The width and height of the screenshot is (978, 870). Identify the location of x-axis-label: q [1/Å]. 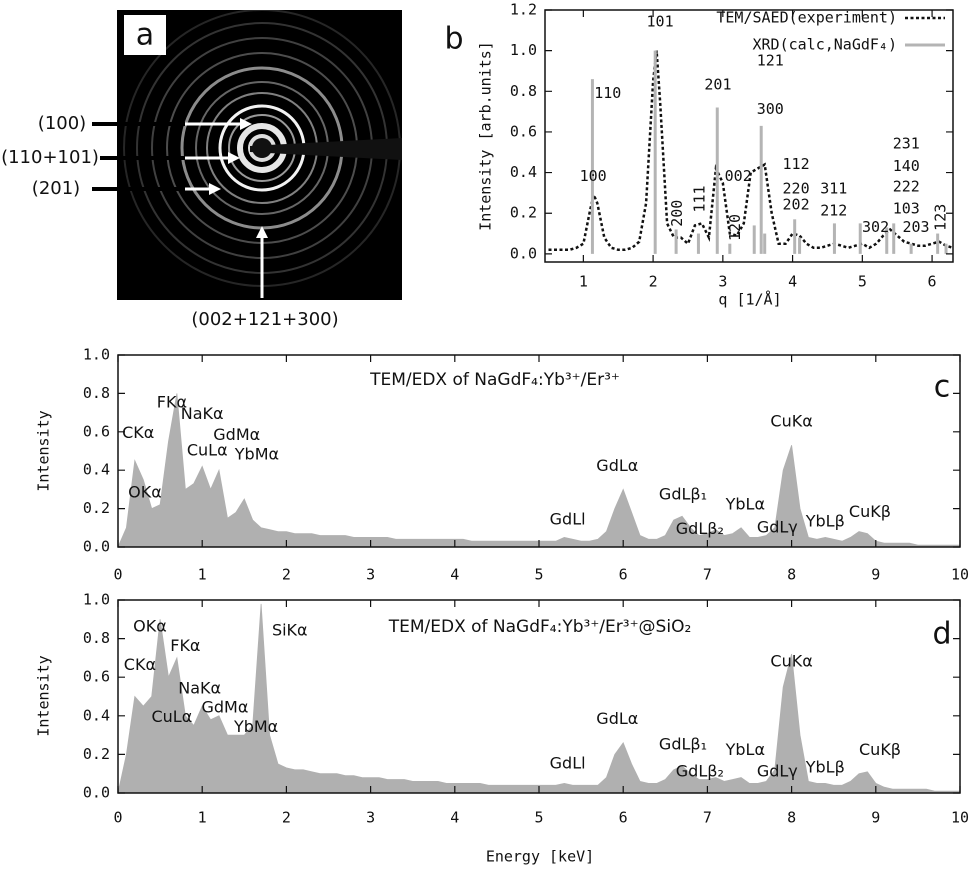
(749, 299).